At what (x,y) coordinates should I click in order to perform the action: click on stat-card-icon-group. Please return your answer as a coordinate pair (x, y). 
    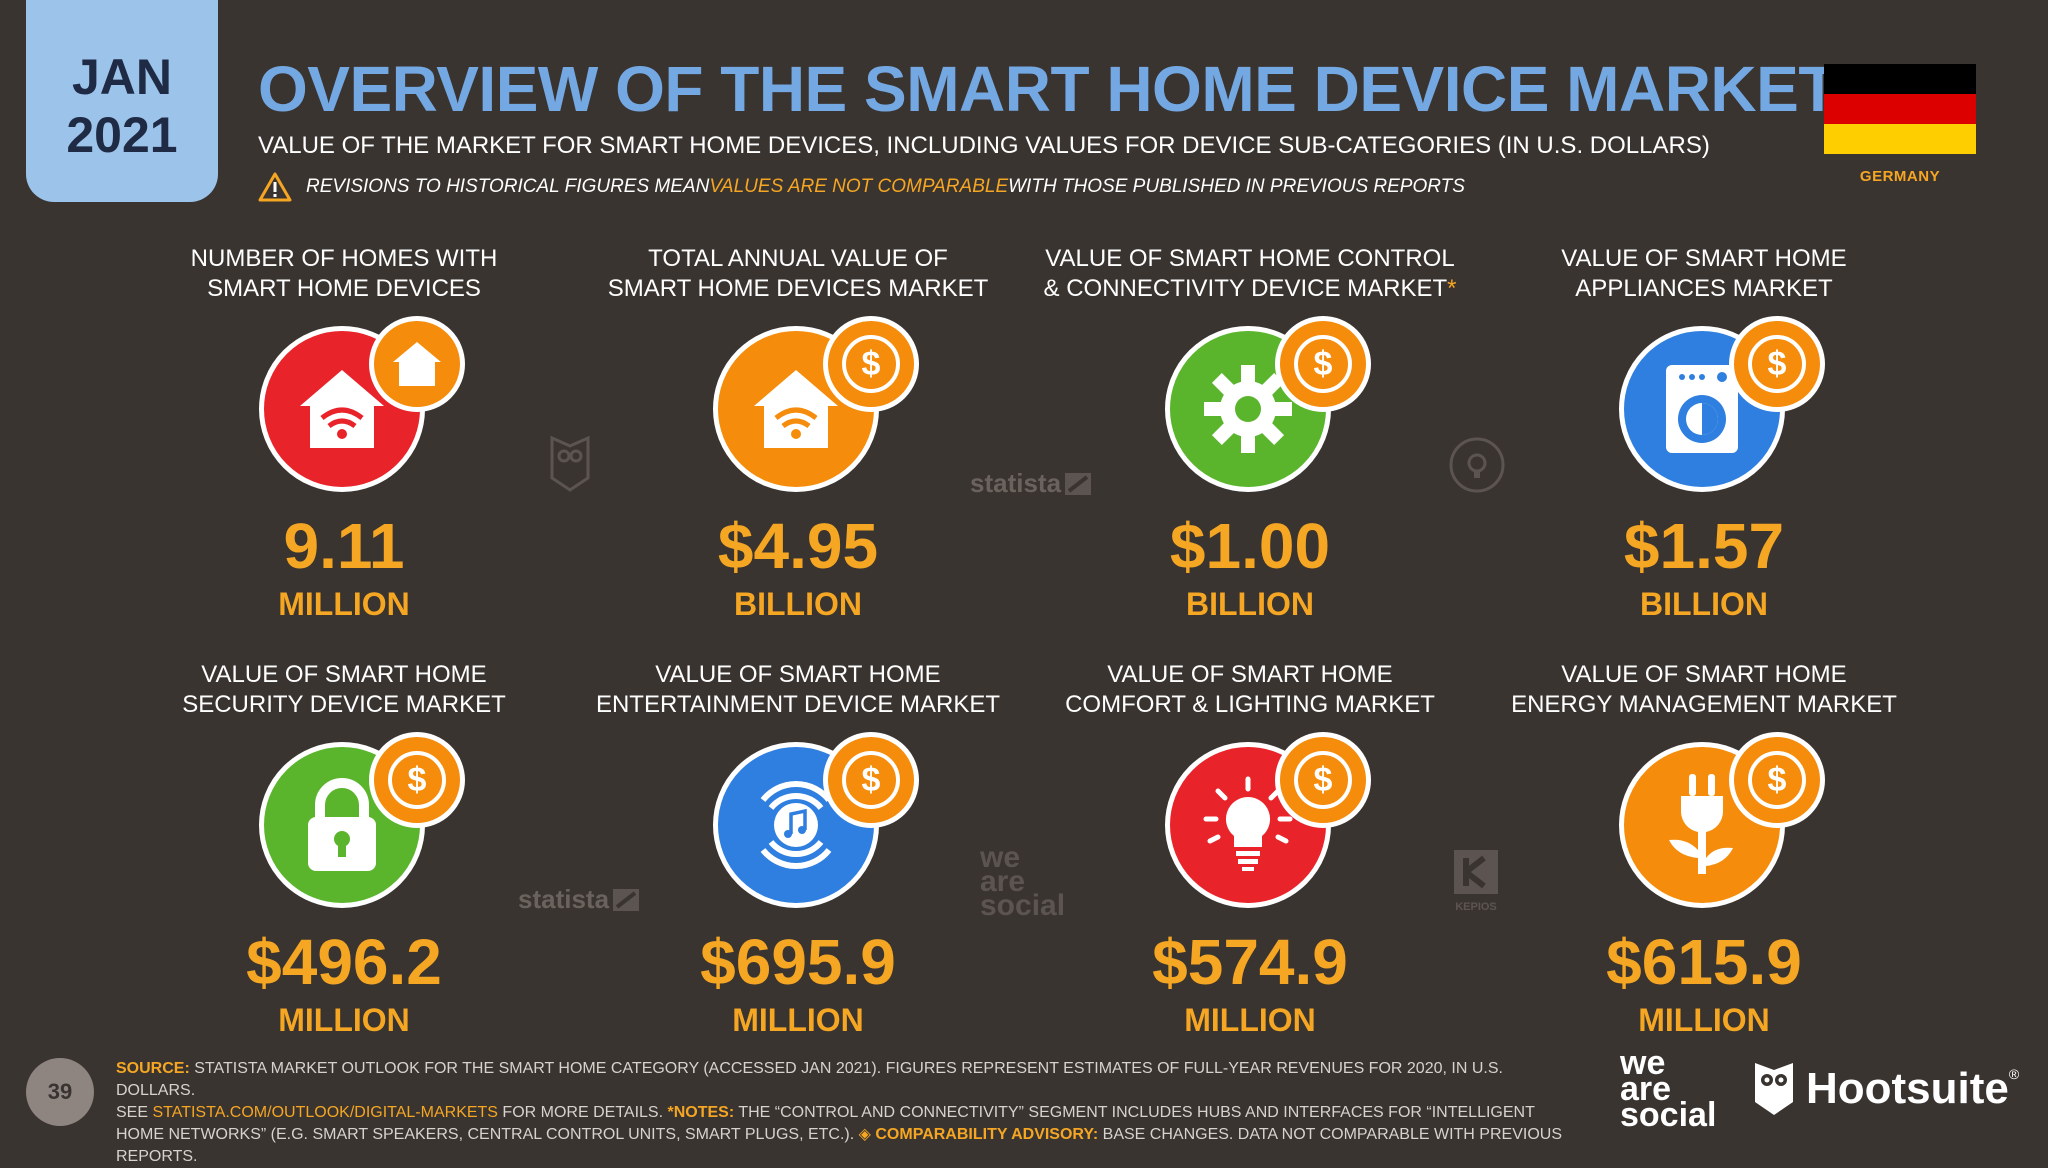
    Looking at the image, I should click on (347, 406).